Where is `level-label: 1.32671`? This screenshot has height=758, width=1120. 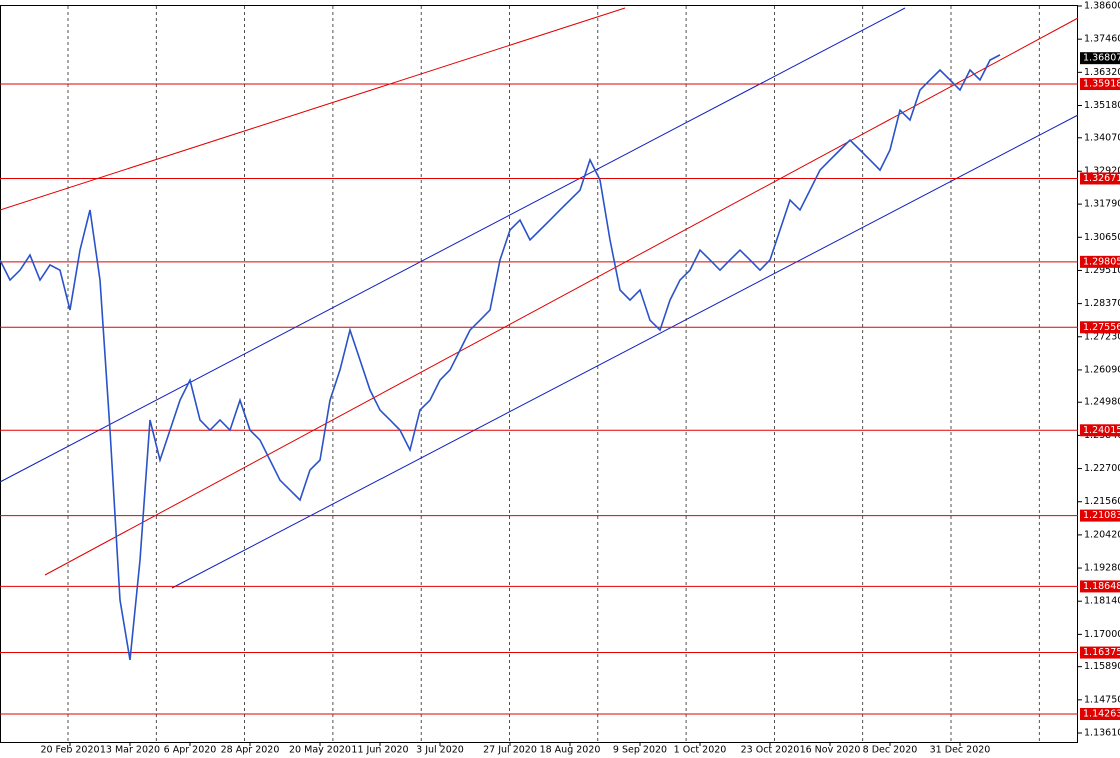 level-label: 1.32671 is located at coordinates (1101, 178).